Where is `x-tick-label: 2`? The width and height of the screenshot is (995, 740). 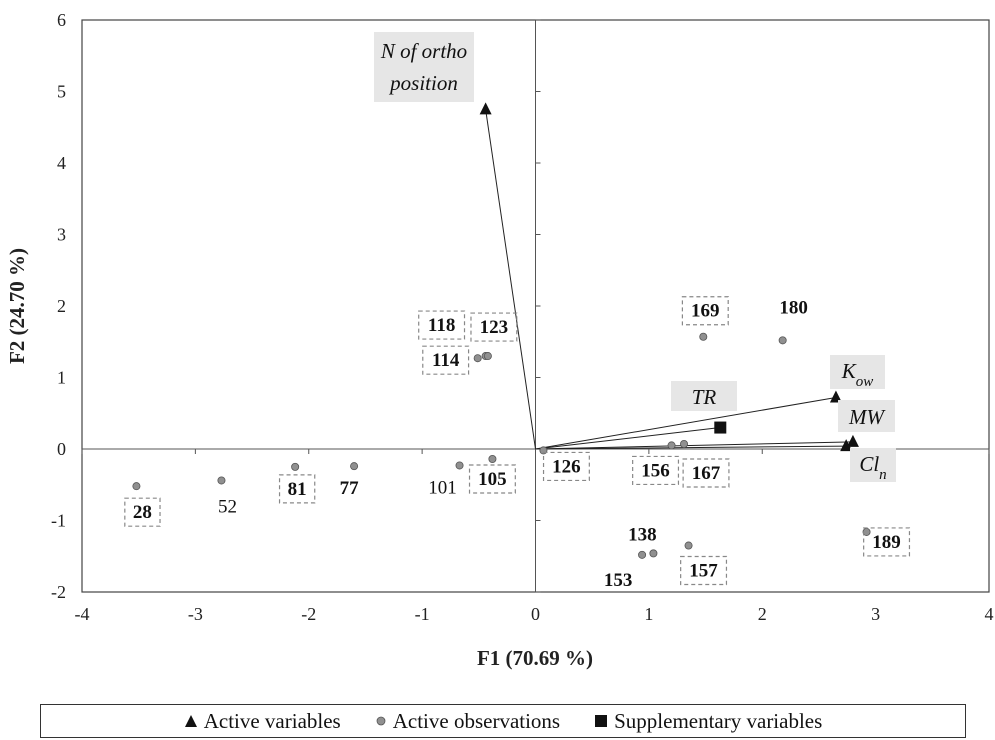 x-tick-label: 2 is located at coordinates (762, 614).